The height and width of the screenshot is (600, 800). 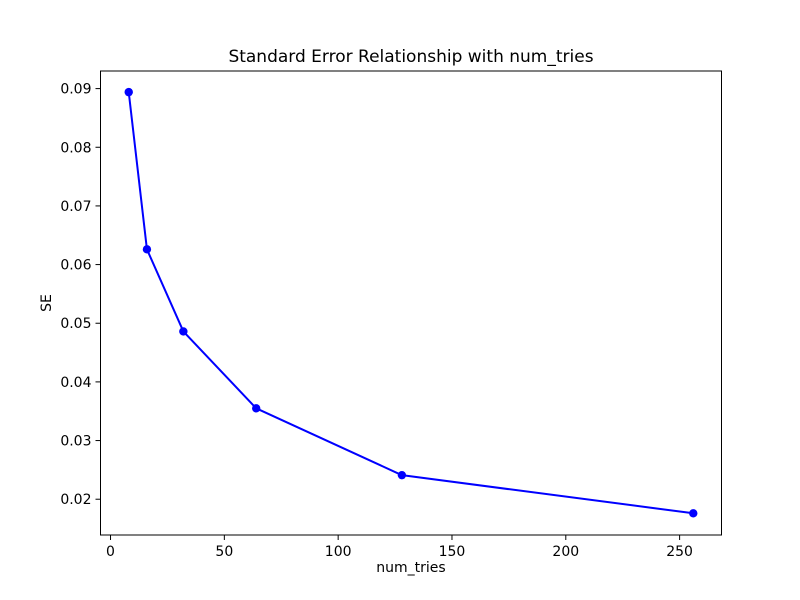 I want to click on y-tick-label: 0.06, so click(x=75, y=266).